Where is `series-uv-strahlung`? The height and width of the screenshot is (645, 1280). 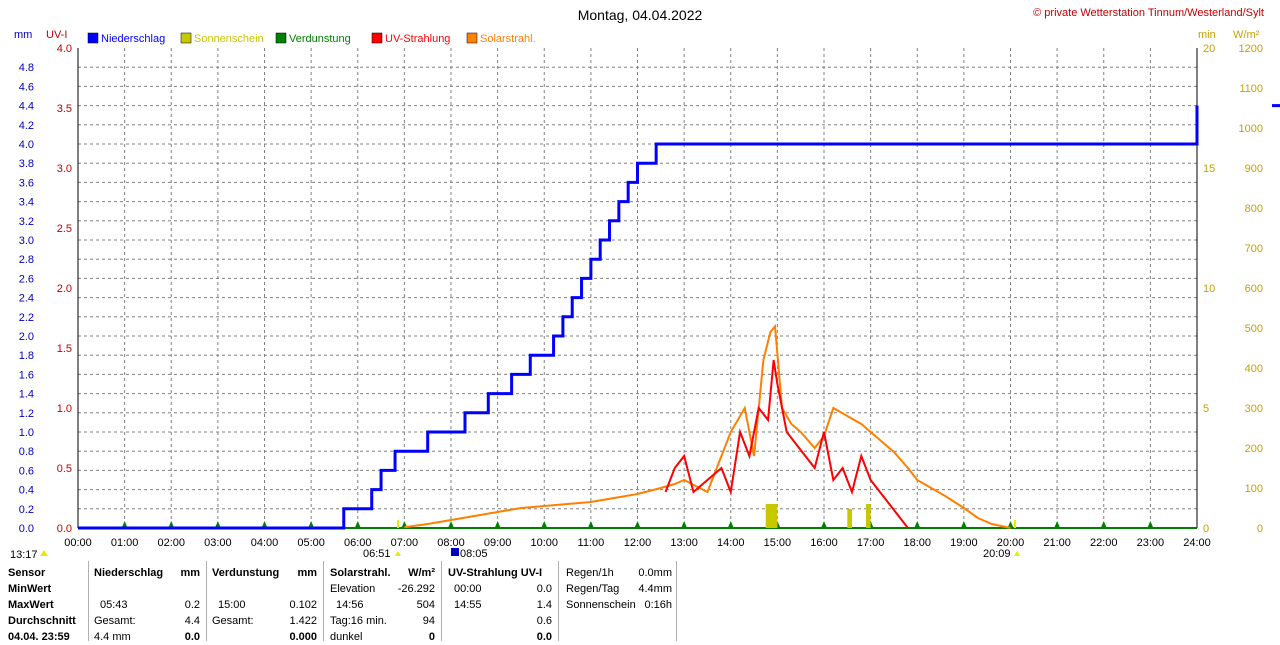
series-uv-strahlung is located at coordinates (786, 444).